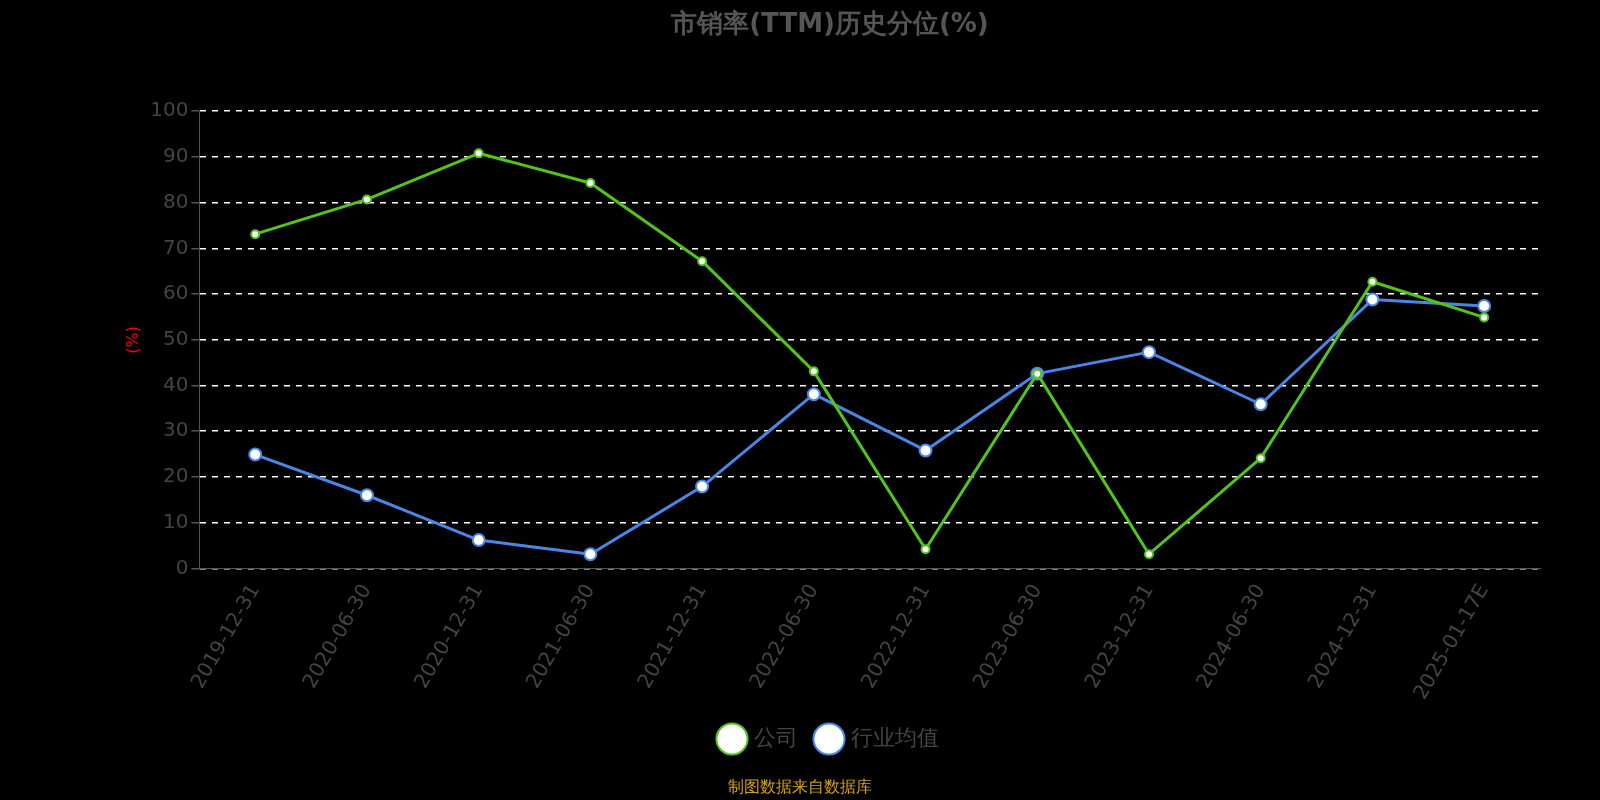 The width and height of the screenshot is (1600, 800). I want to click on y-tick-label: 20, so click(175, 475).